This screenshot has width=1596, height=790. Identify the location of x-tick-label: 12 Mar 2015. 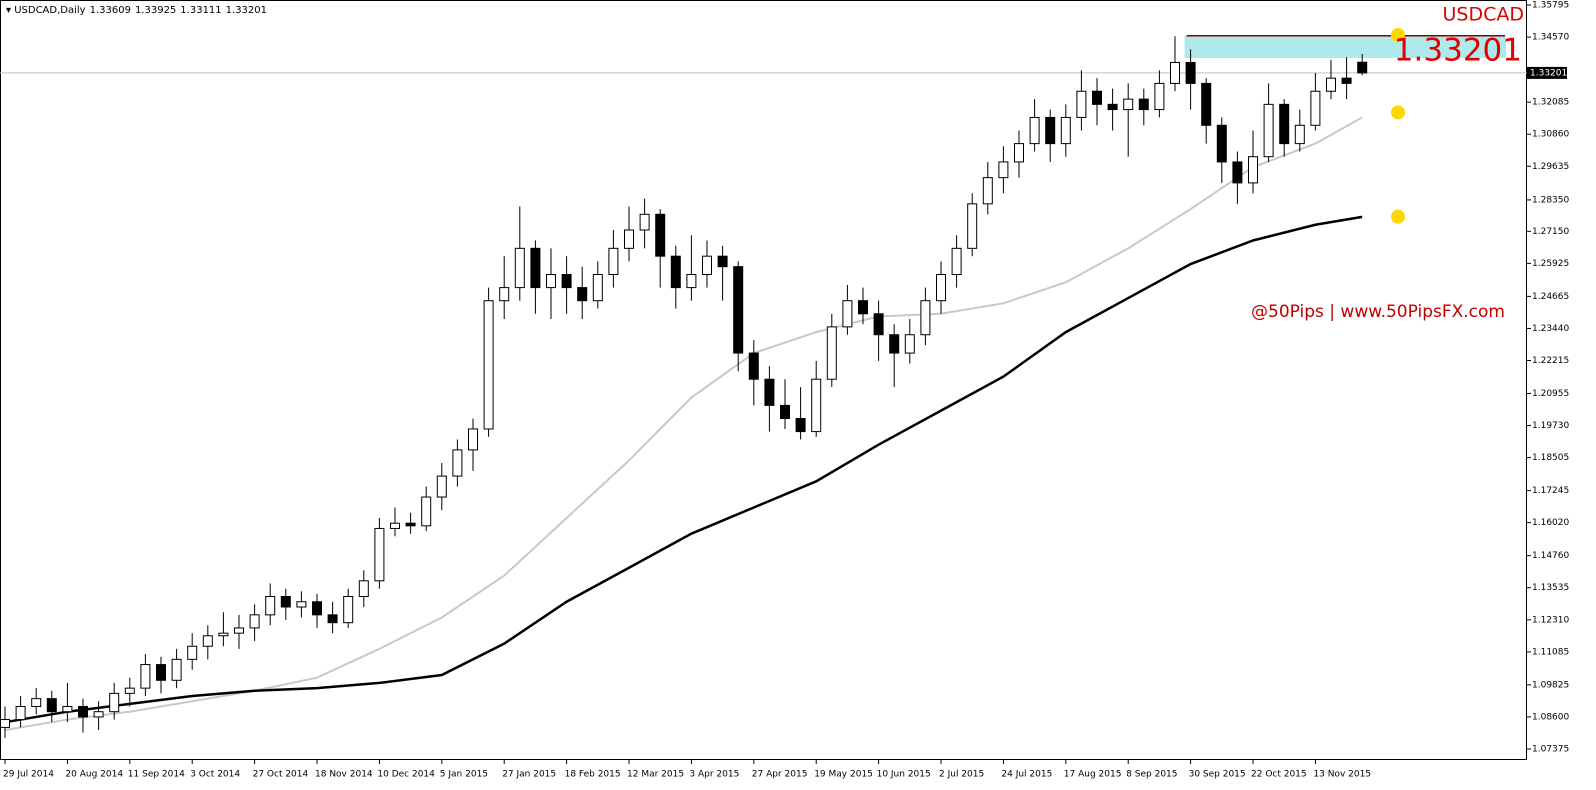
(655, 775).